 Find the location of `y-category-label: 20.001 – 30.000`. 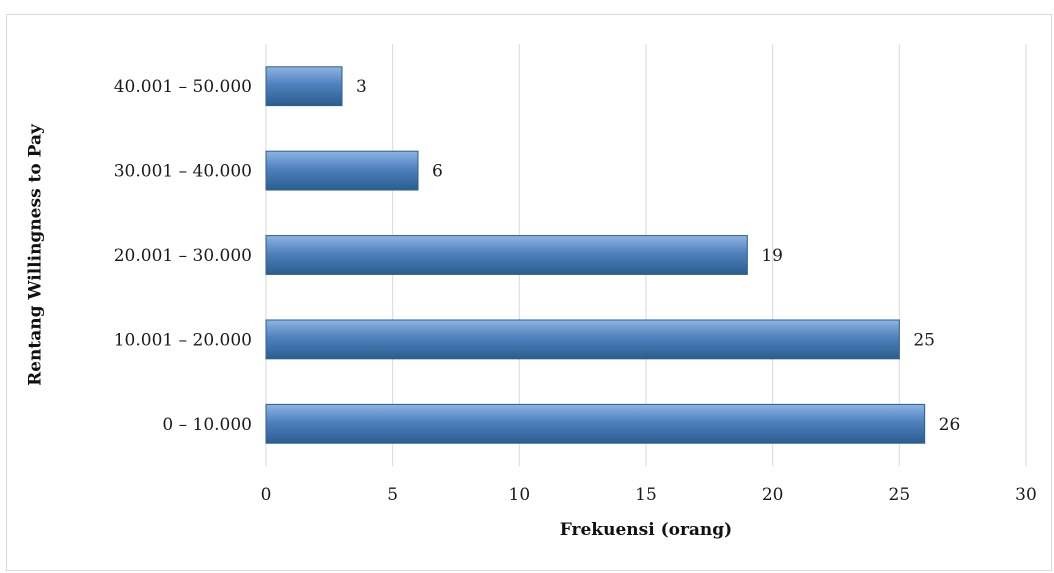

y-category-label: 20.001 – 30.000 is located at coordinates (183, 256).